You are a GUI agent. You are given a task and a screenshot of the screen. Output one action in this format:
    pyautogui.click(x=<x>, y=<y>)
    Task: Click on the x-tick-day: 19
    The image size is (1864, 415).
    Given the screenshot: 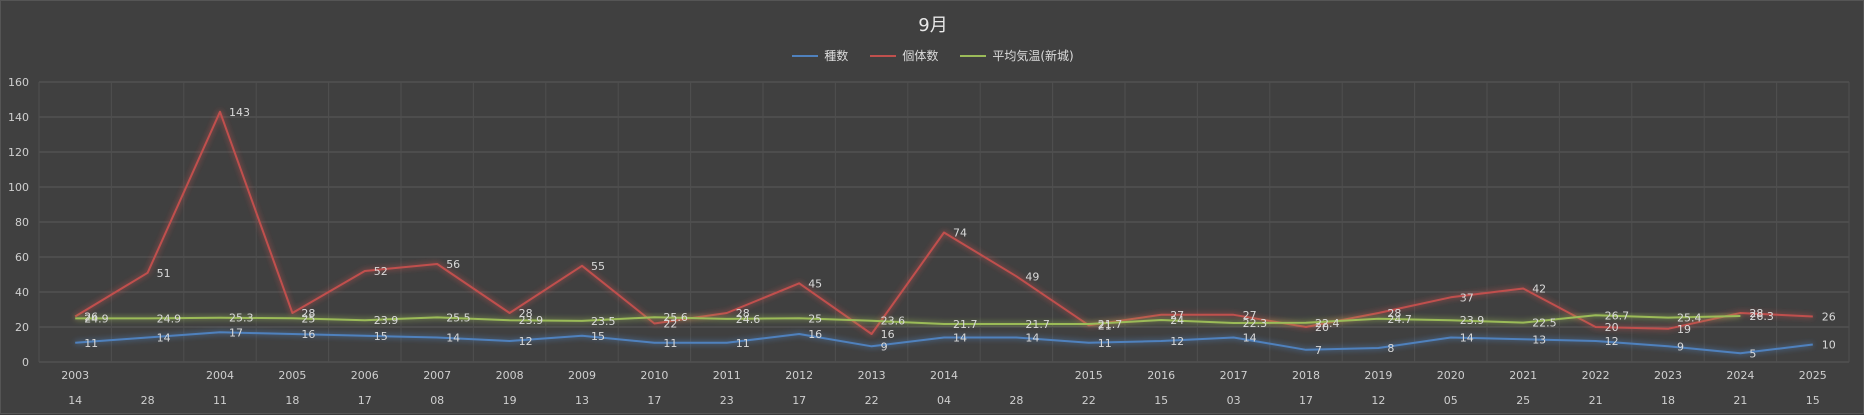 What is the action you would take?
    pyautogui.click(x=510, y=400)
    